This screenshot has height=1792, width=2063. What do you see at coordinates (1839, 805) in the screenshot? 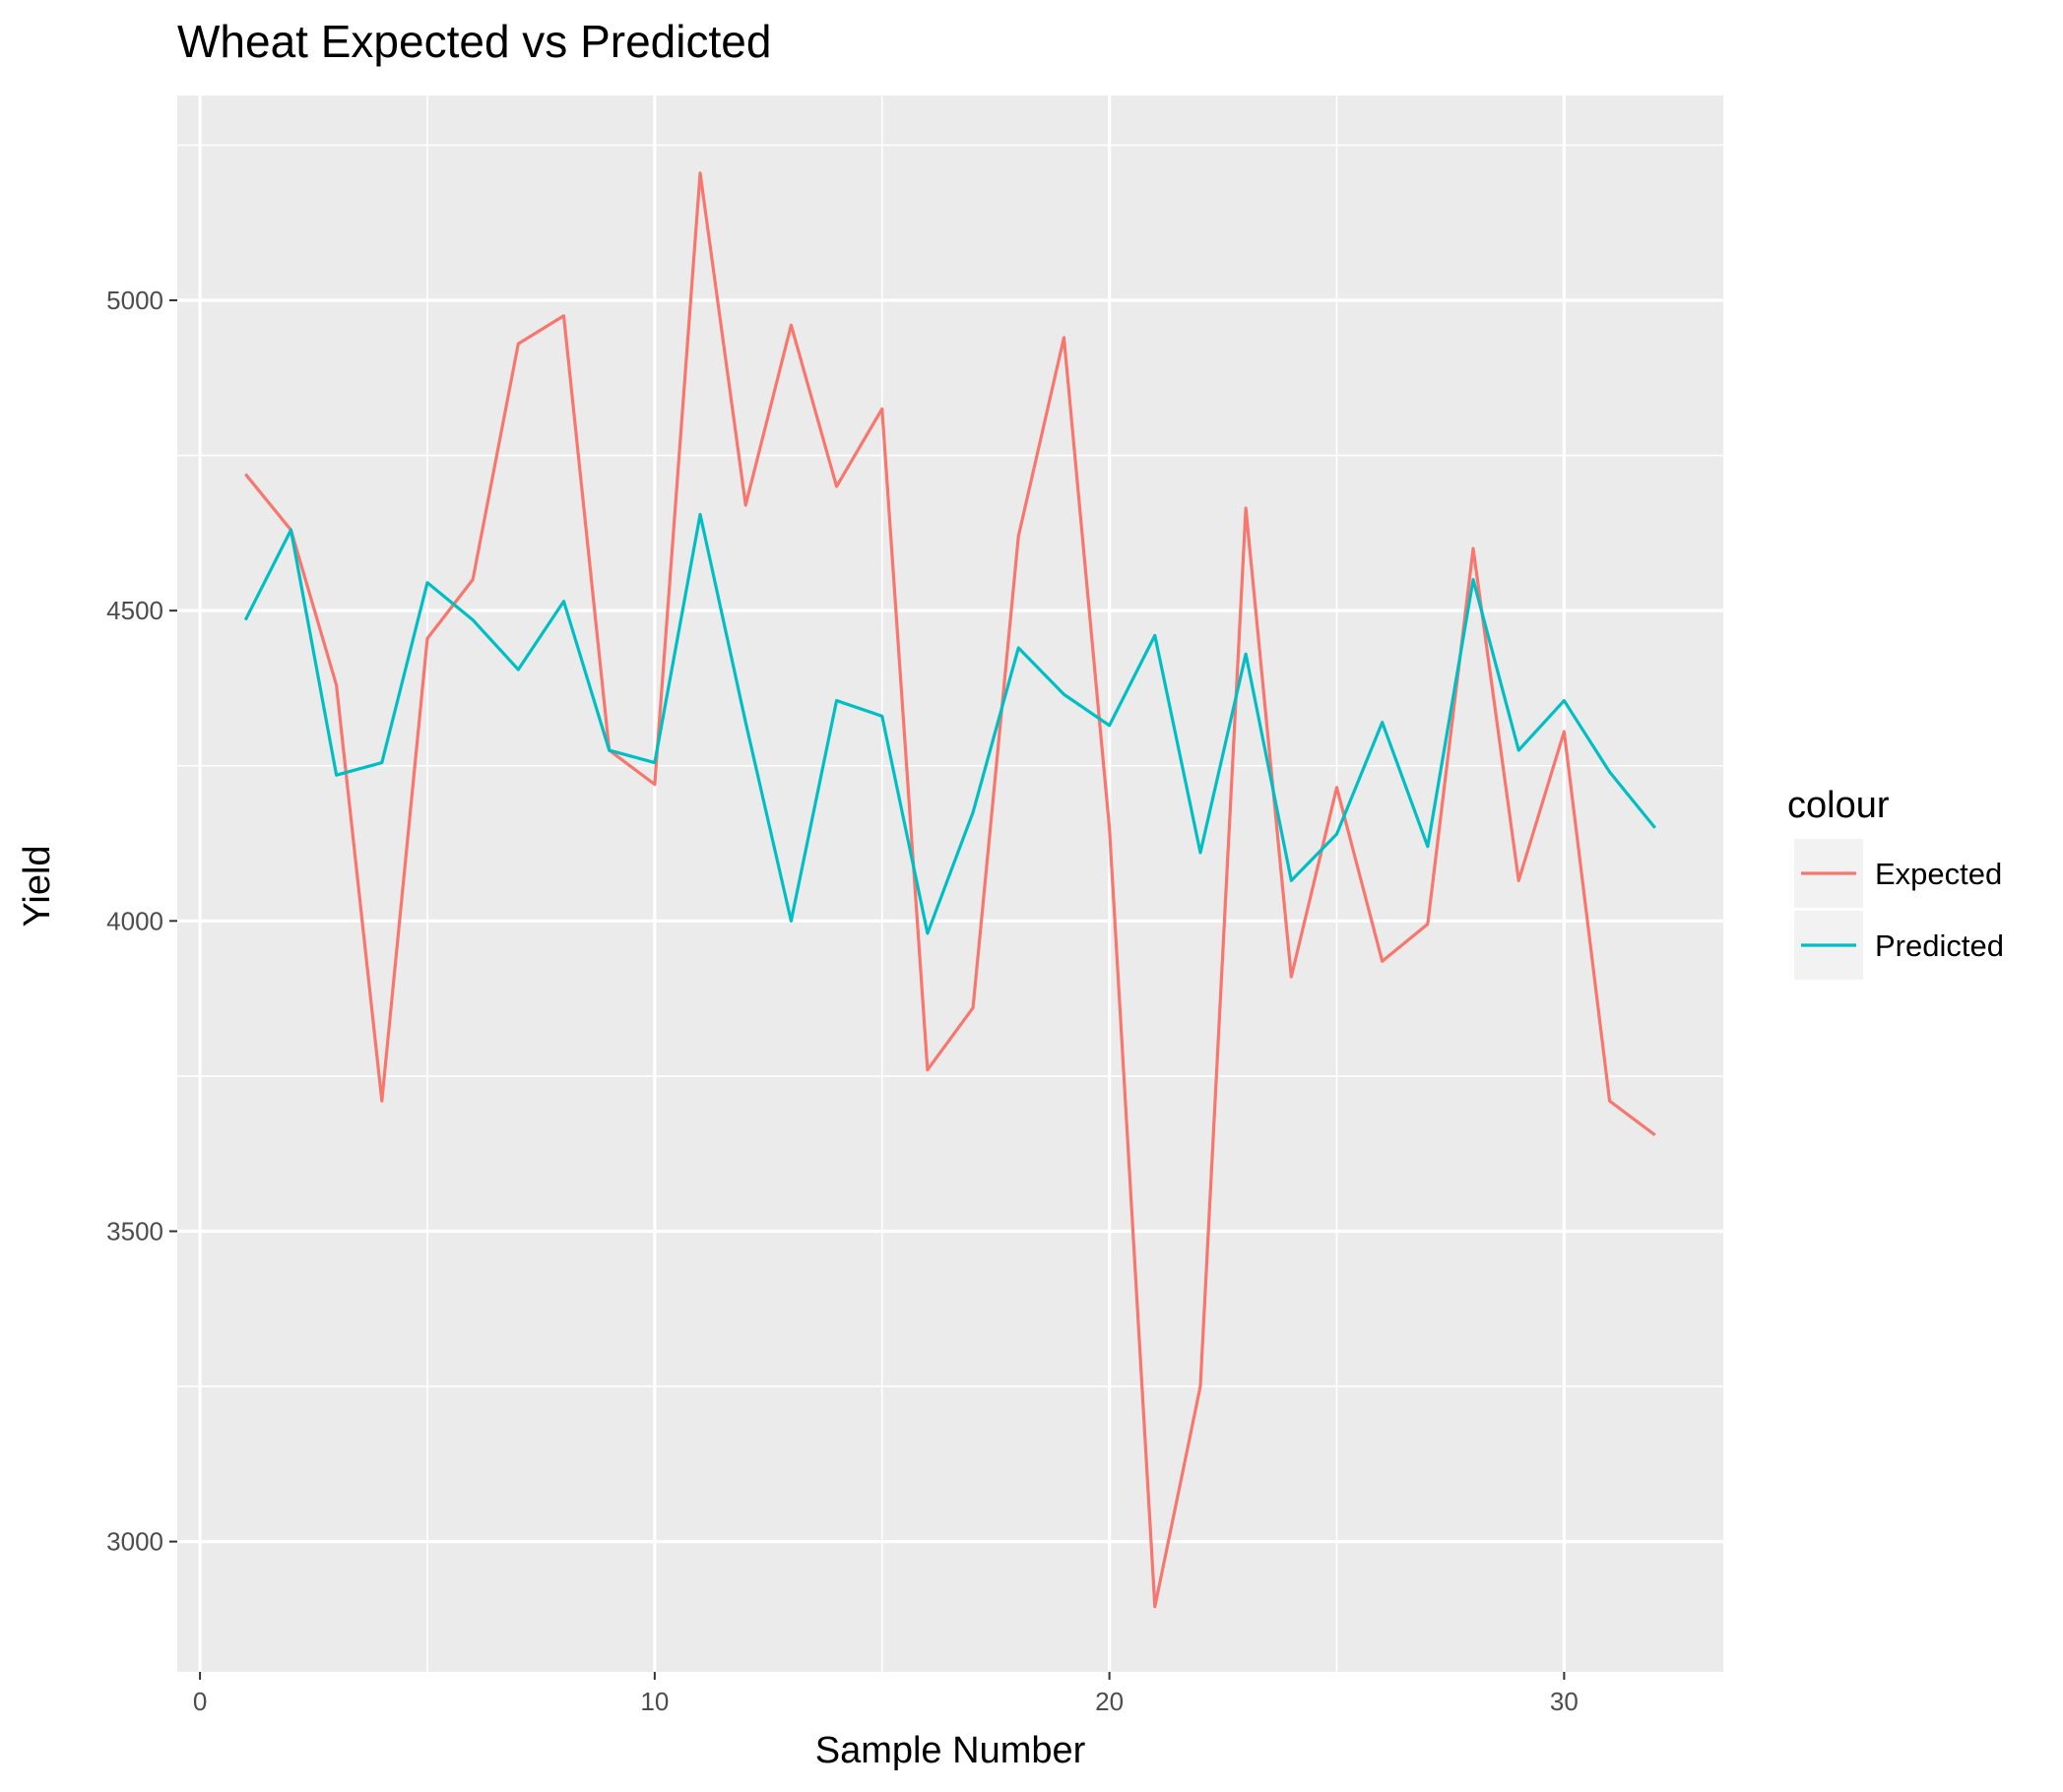
I see `legend-title: colour` at bounding box center [1839, 805].